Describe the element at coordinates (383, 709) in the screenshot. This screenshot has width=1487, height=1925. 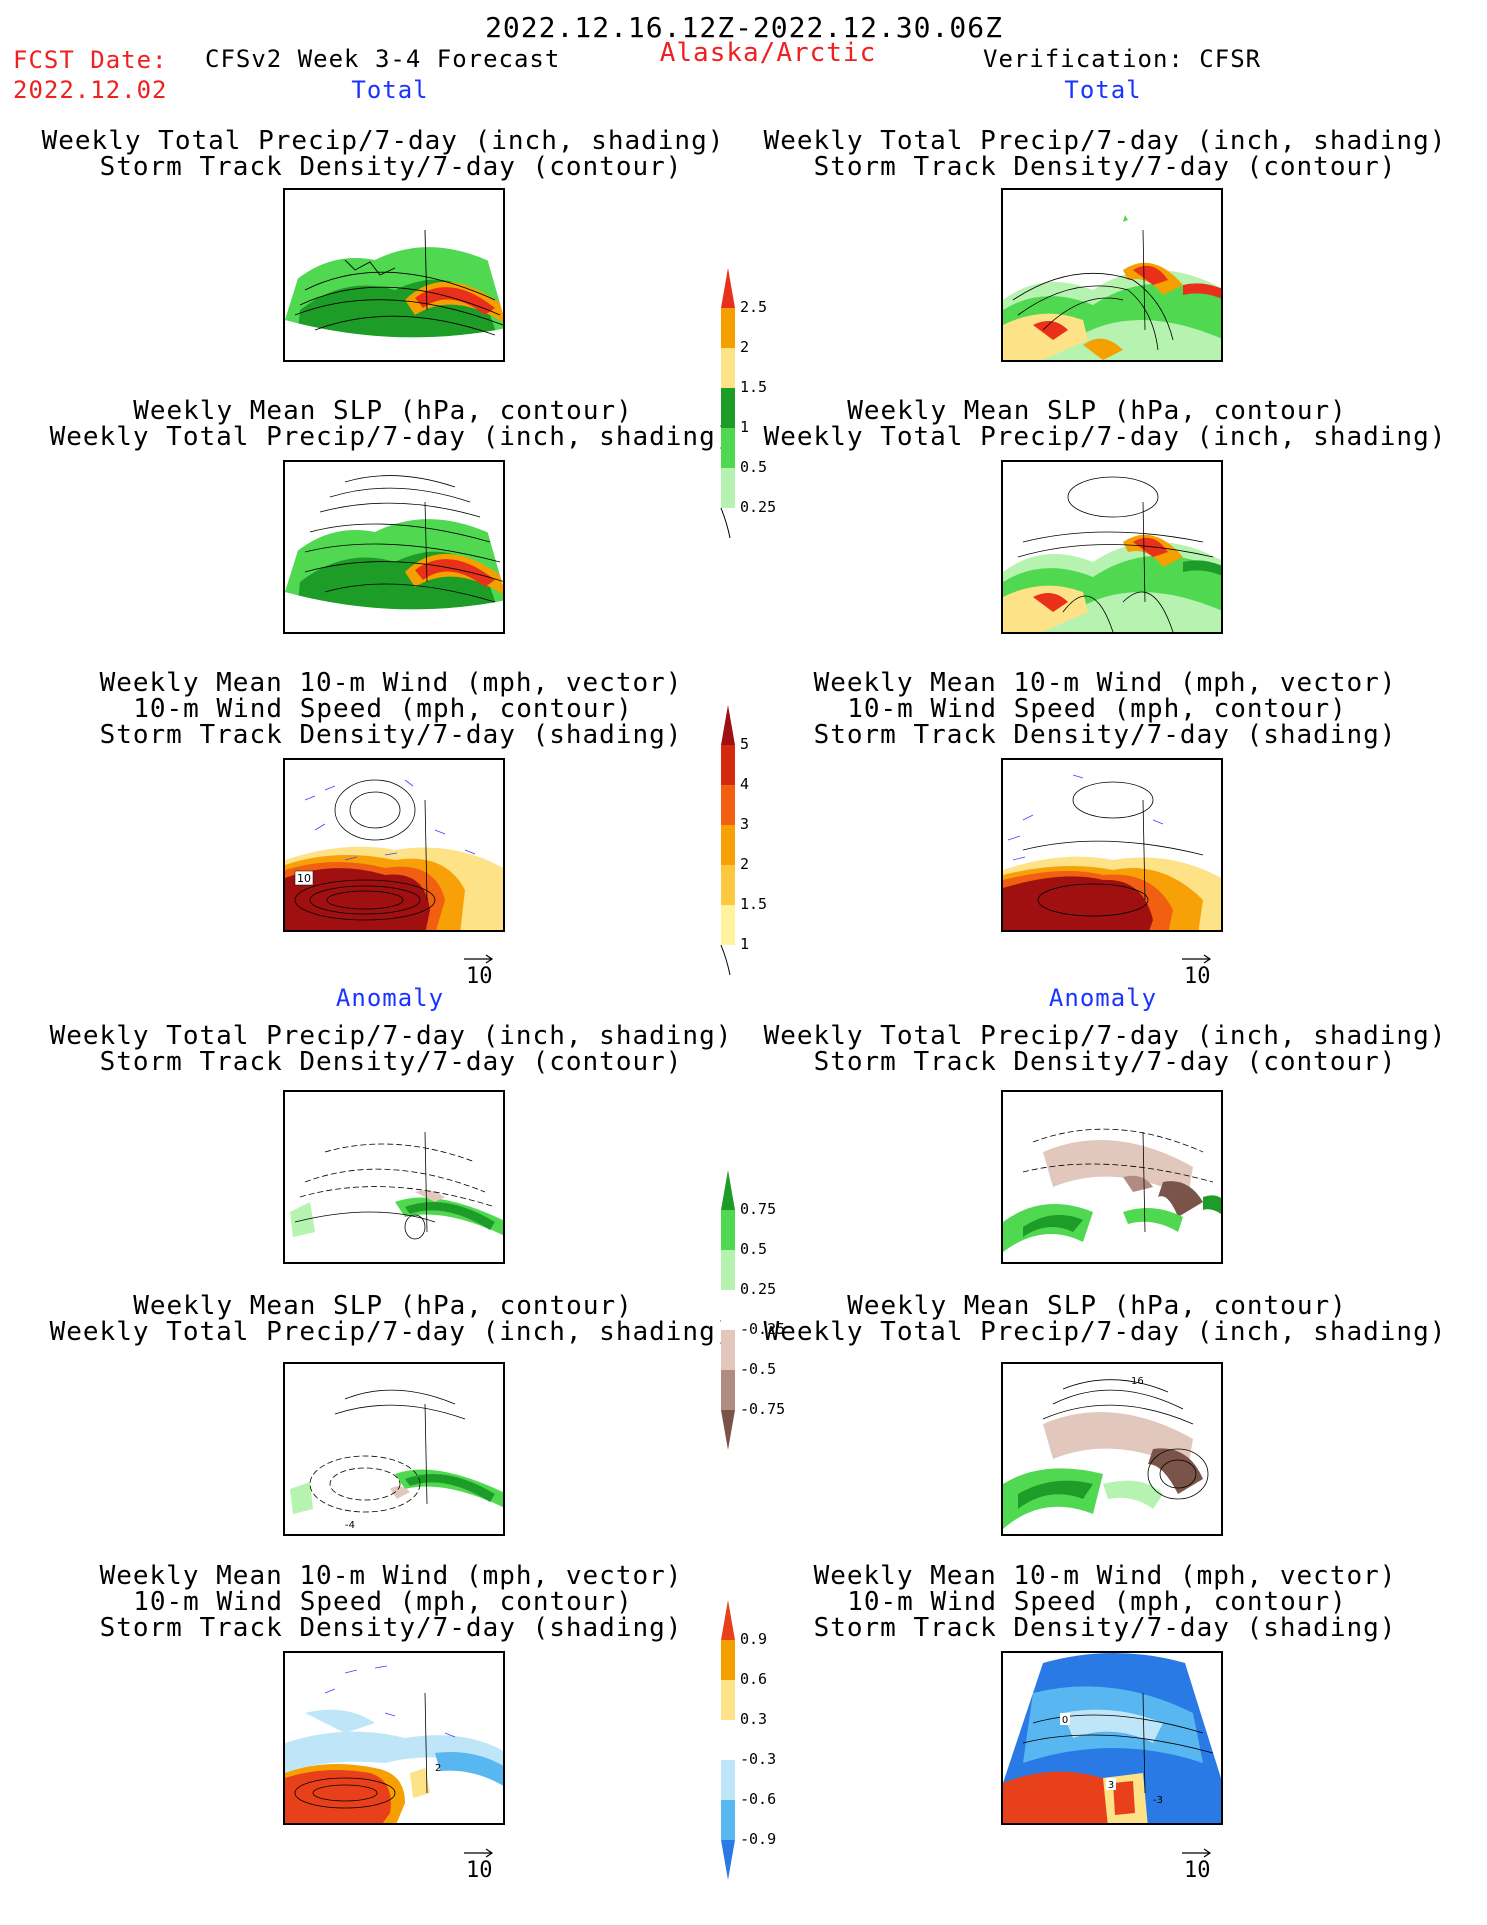
I see `title-l3-line2: 10-m Wind Speed (mph, contour)` at that location.